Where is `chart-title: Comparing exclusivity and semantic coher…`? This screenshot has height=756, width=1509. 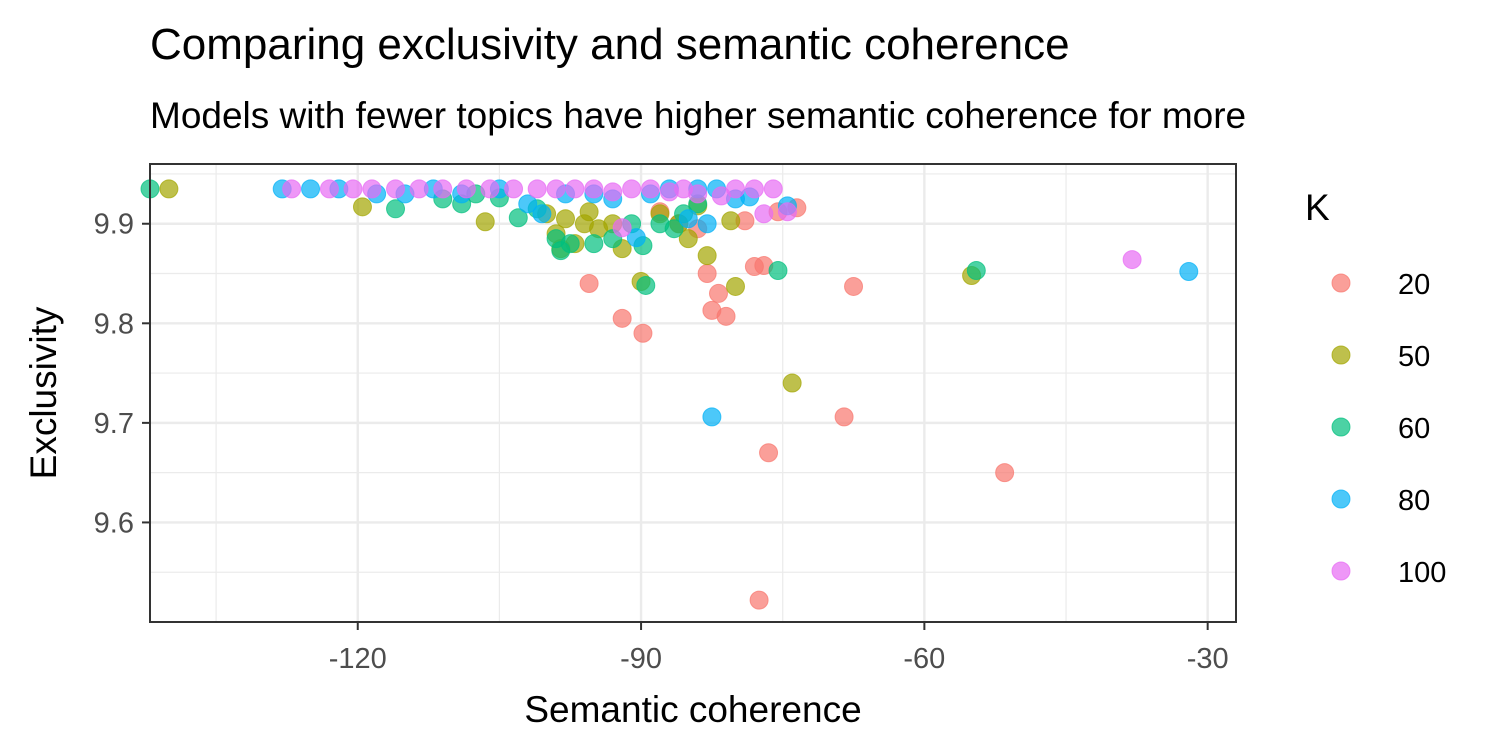 chart-title: Comparing exclusivity and semantic coher… is located at coordinates (610, 44).